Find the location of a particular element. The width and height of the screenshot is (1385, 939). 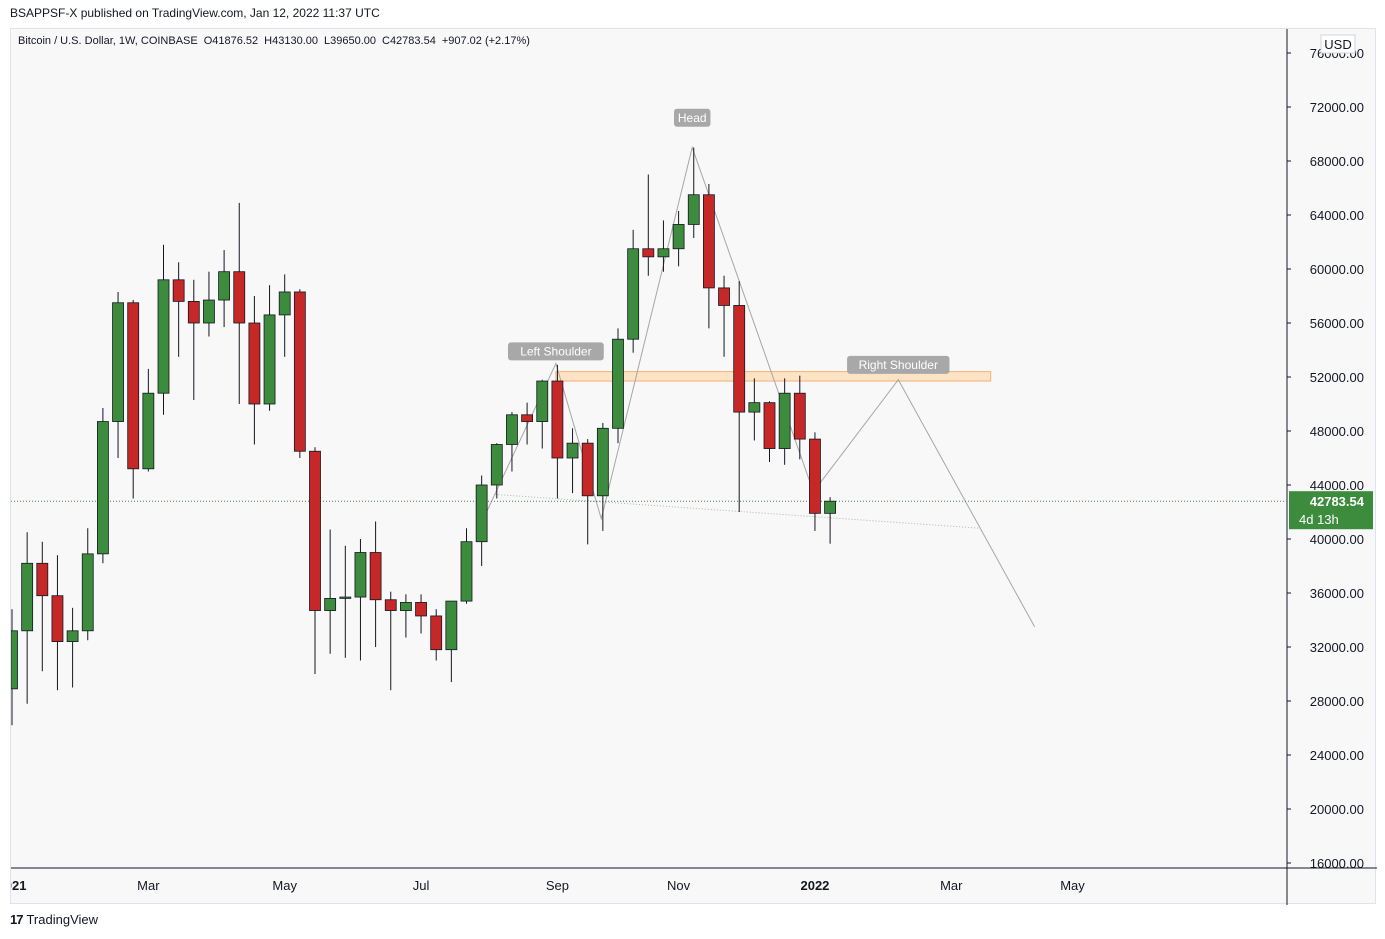

pattern-labels: Left Shoulder Head Right Shoulder is located at coordinates (728, 241).